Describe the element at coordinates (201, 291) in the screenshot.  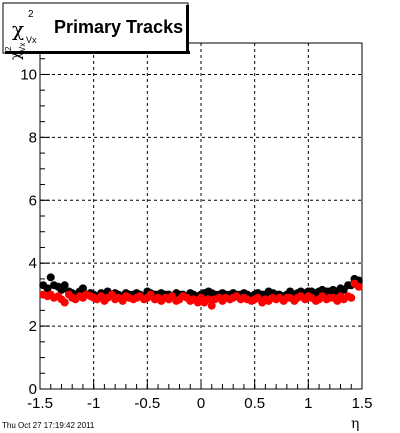
I see `data-points` at that location.